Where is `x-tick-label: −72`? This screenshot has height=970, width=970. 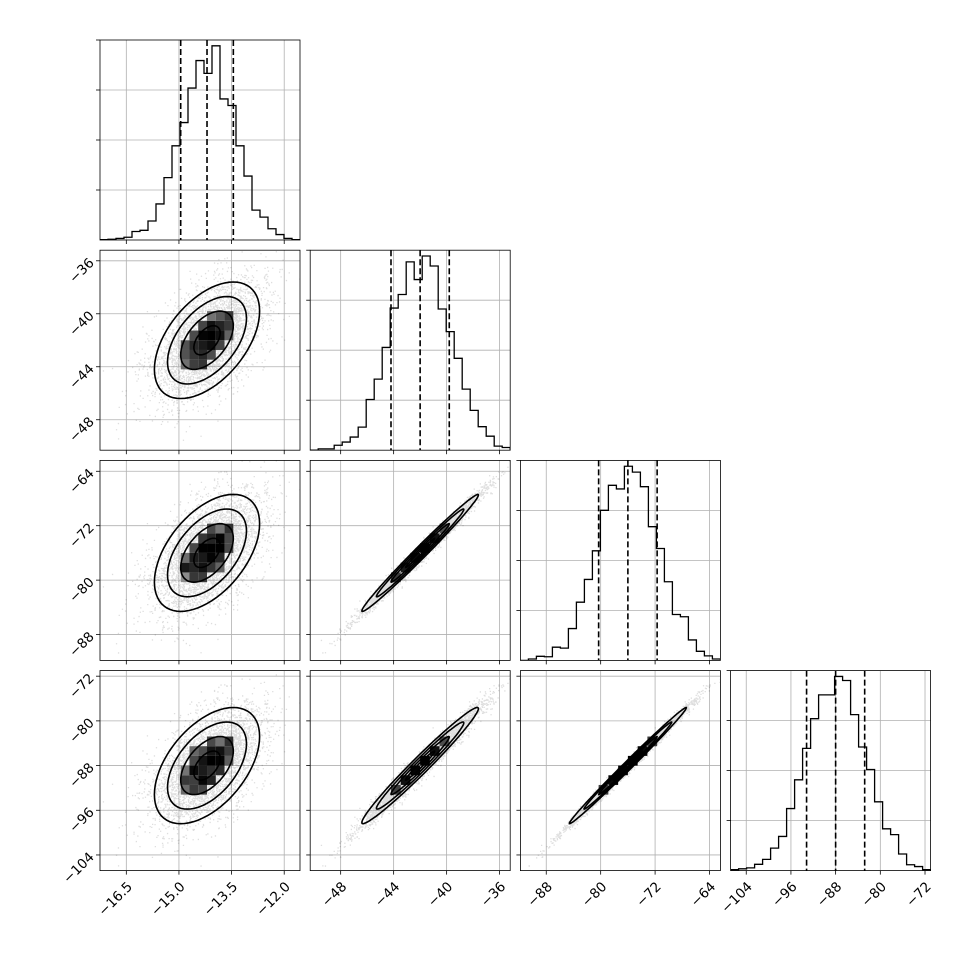 x-tick-label: −72 is located at coordinates (648, 894).